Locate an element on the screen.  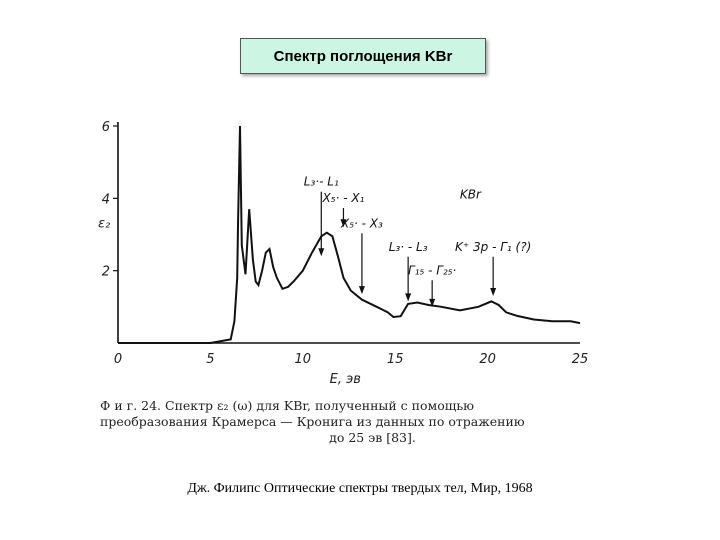
transition-label: X₅· - X₃ is located at coordinates (361, 223).